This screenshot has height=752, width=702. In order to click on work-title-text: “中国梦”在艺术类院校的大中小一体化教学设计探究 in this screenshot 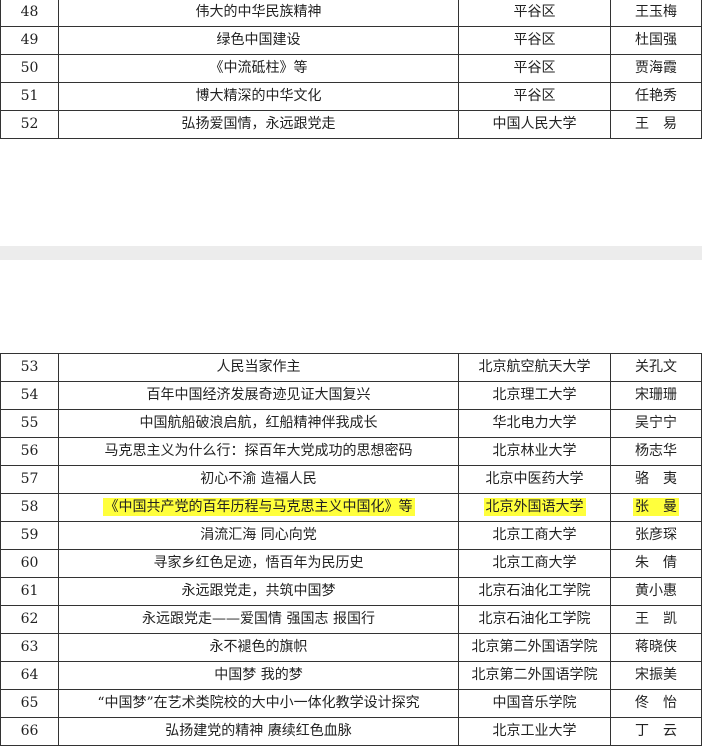, I will do `click(258, 703)`.